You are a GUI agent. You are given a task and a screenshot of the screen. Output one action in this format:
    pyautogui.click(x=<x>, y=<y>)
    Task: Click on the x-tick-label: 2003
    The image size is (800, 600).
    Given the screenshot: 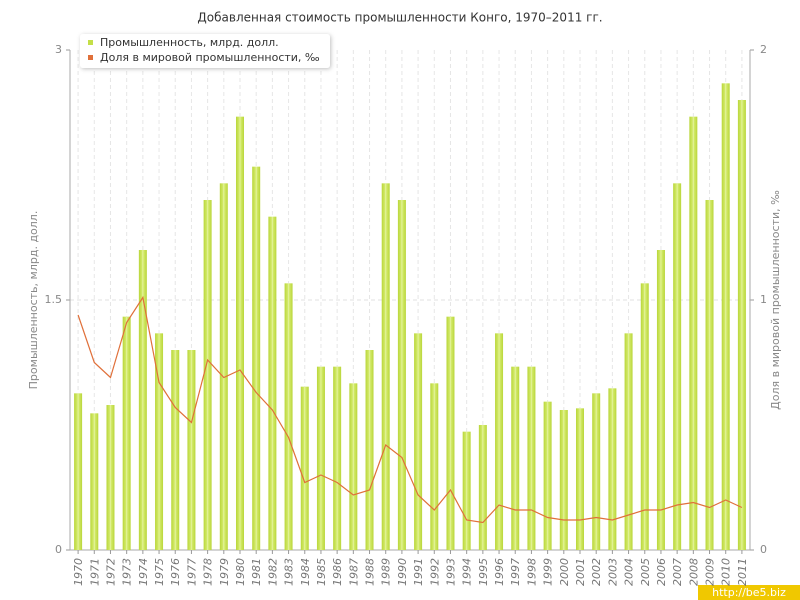 What is the action you would take?
    pyautogui.click(x=612, y=572)
    